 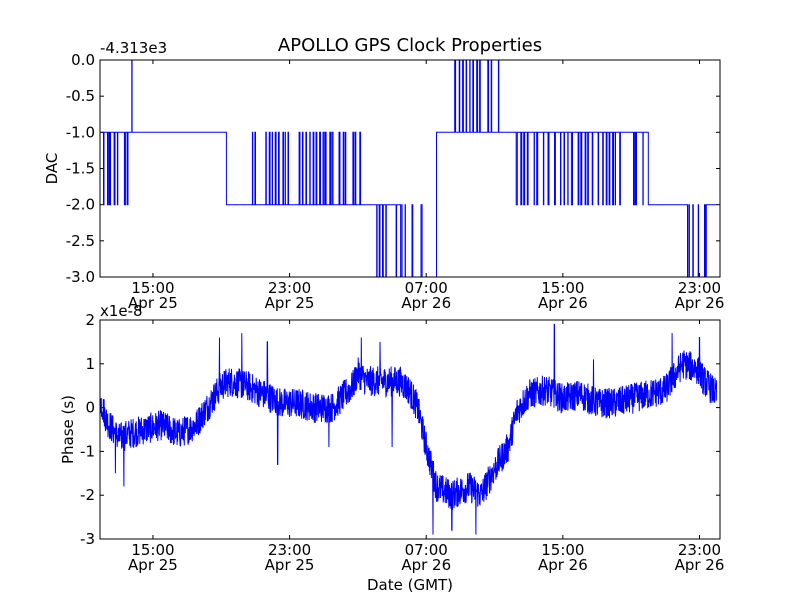 What do you see at coordinates (80, 277) in the screenshot?
I see `dac-y-tick-label: -3.0` at bounding box center [80, 277].